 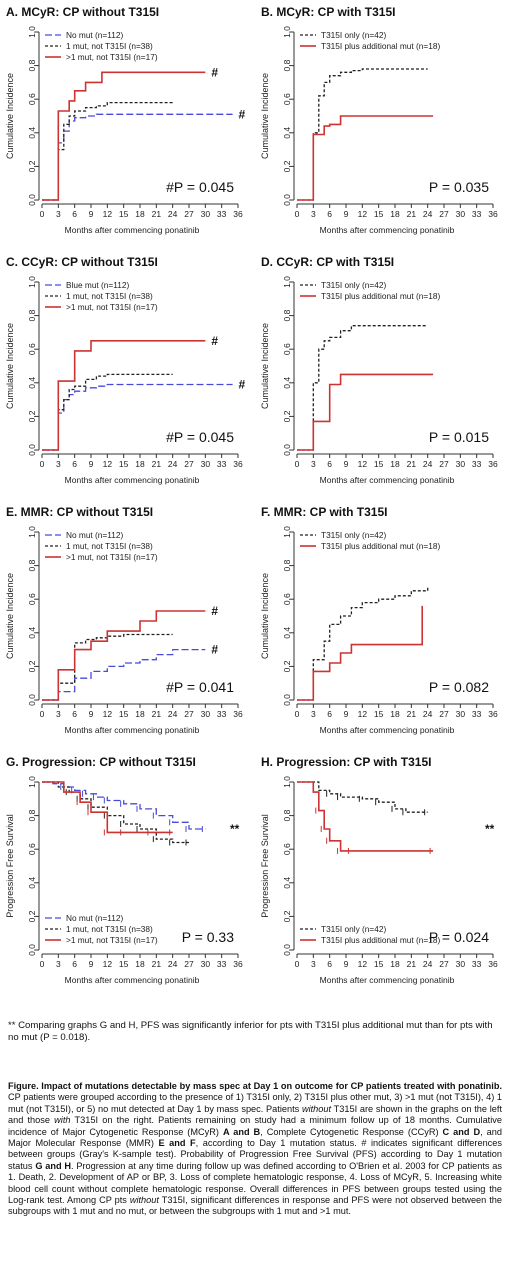 I want to click on legend-label: >1 mut, not T315I (n=17), so click(x=112, y=557).